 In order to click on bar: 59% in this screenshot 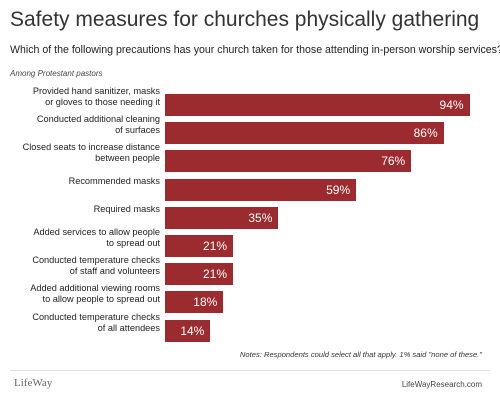, I will do `click(261, 189)`.